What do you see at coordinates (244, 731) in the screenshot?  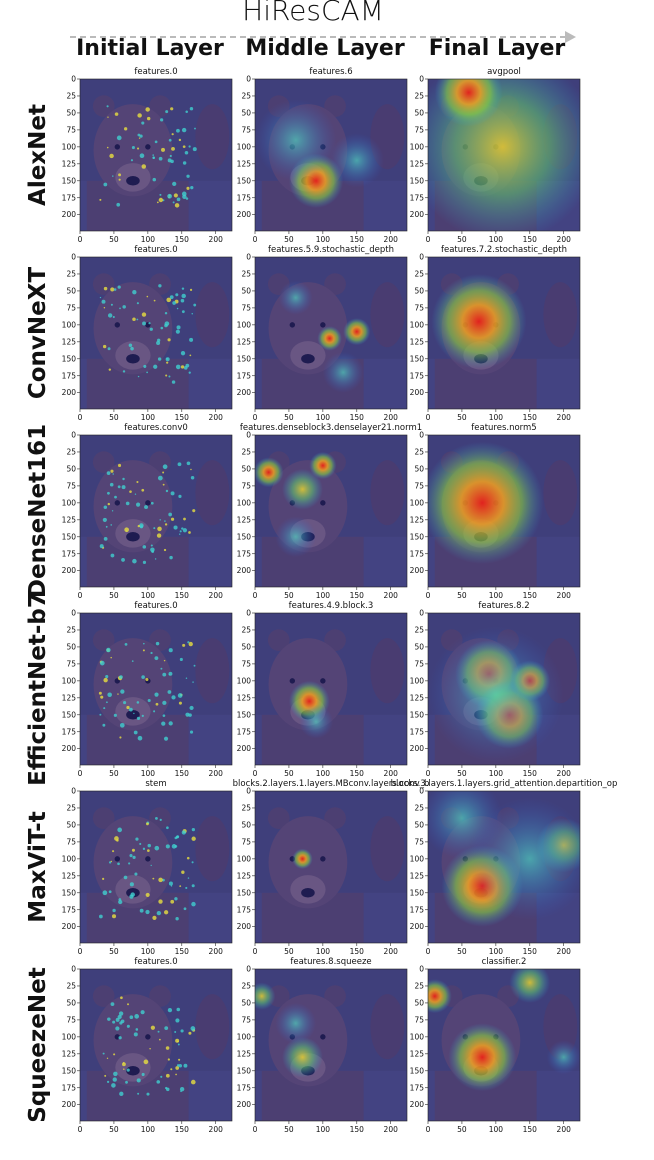 I see `y-tick-label: 175` at bounding box center [244, 731].